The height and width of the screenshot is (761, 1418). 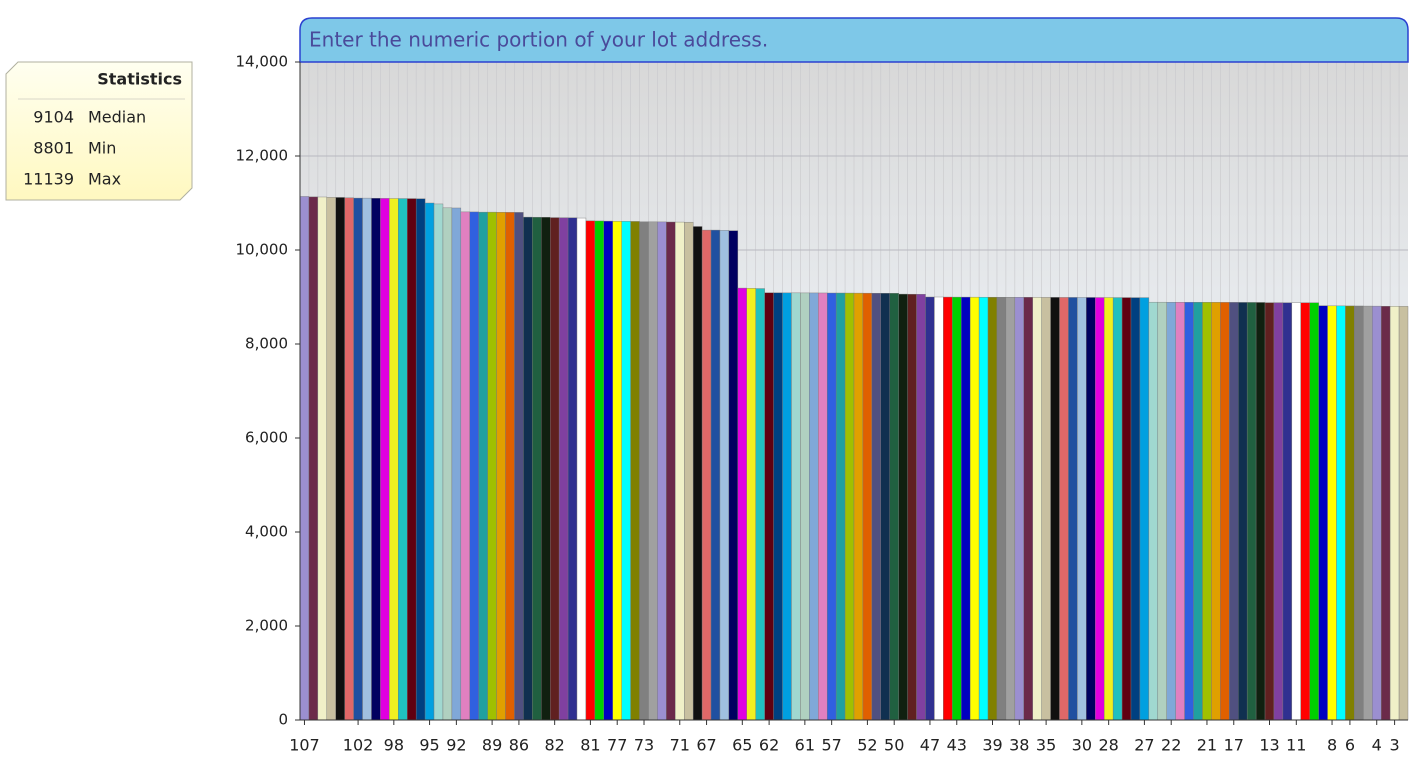 I want to click on x-tick-label: 38, so click(x=1019, y=745).